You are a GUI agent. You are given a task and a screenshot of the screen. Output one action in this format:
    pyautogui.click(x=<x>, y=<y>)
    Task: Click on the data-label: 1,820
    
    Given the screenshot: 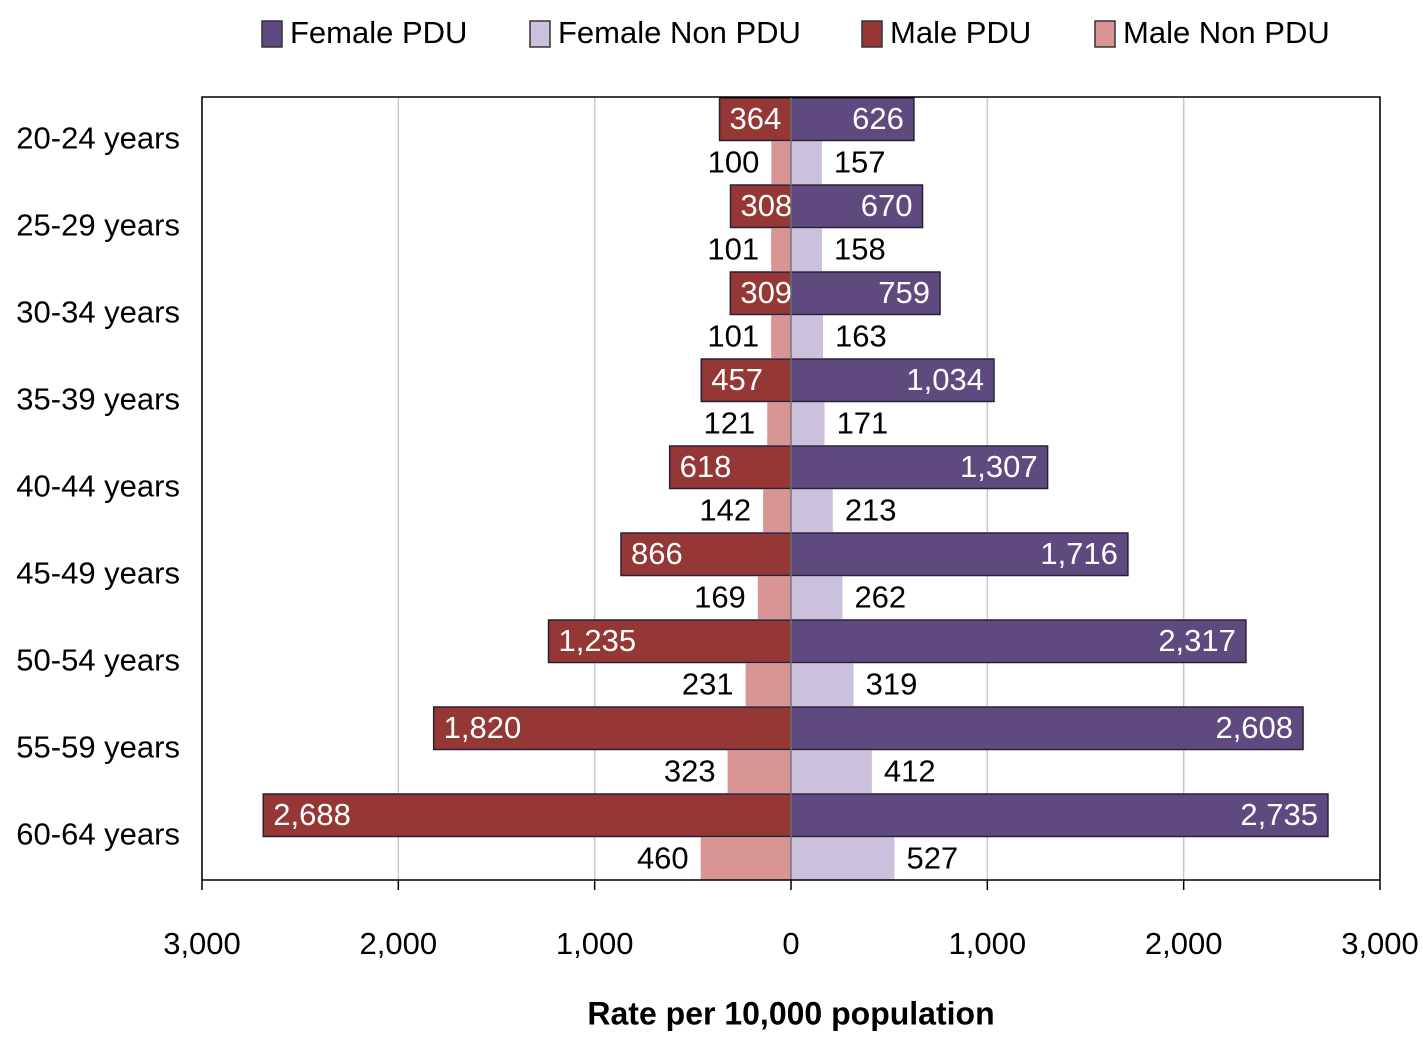 What is the action you would take?
    pyautogui.click(x=483, y=727)
    